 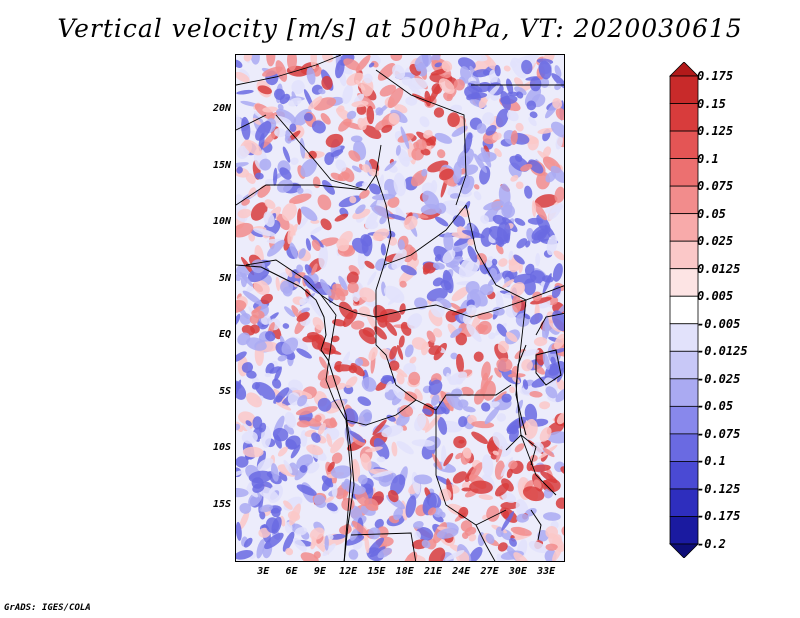 I want to click on colorbar-label: -0.175, so click(x=719, y=516).